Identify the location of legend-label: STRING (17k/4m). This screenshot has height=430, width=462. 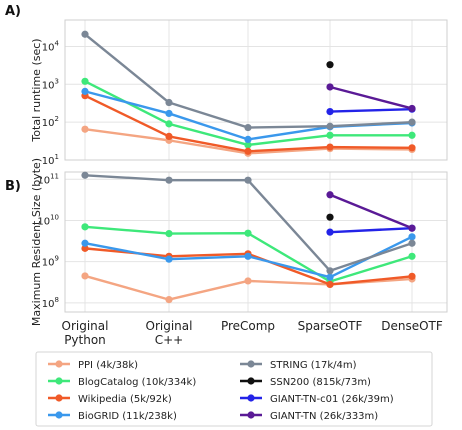
(313, 365).